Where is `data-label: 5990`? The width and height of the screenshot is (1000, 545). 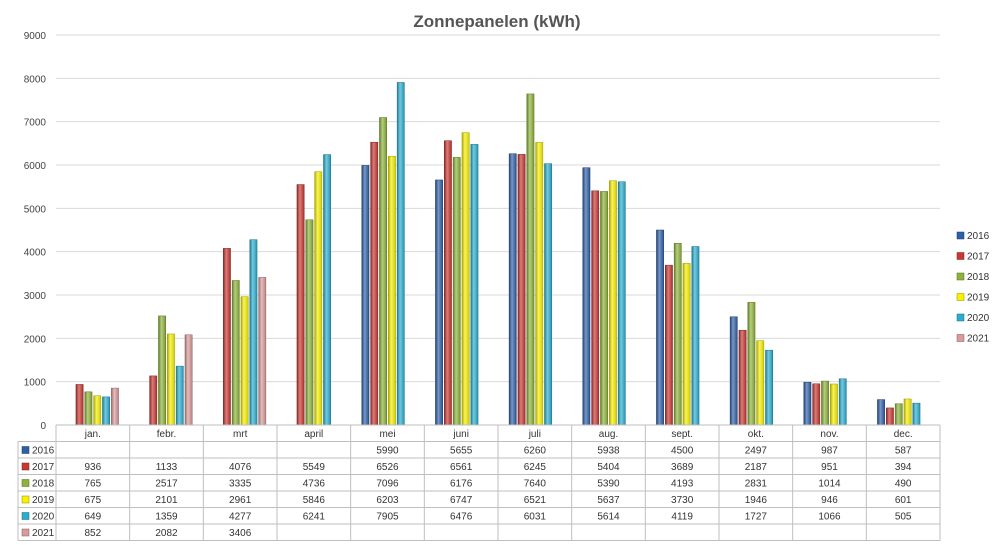
data-label: 5990 is located at coordinates (387, 451).